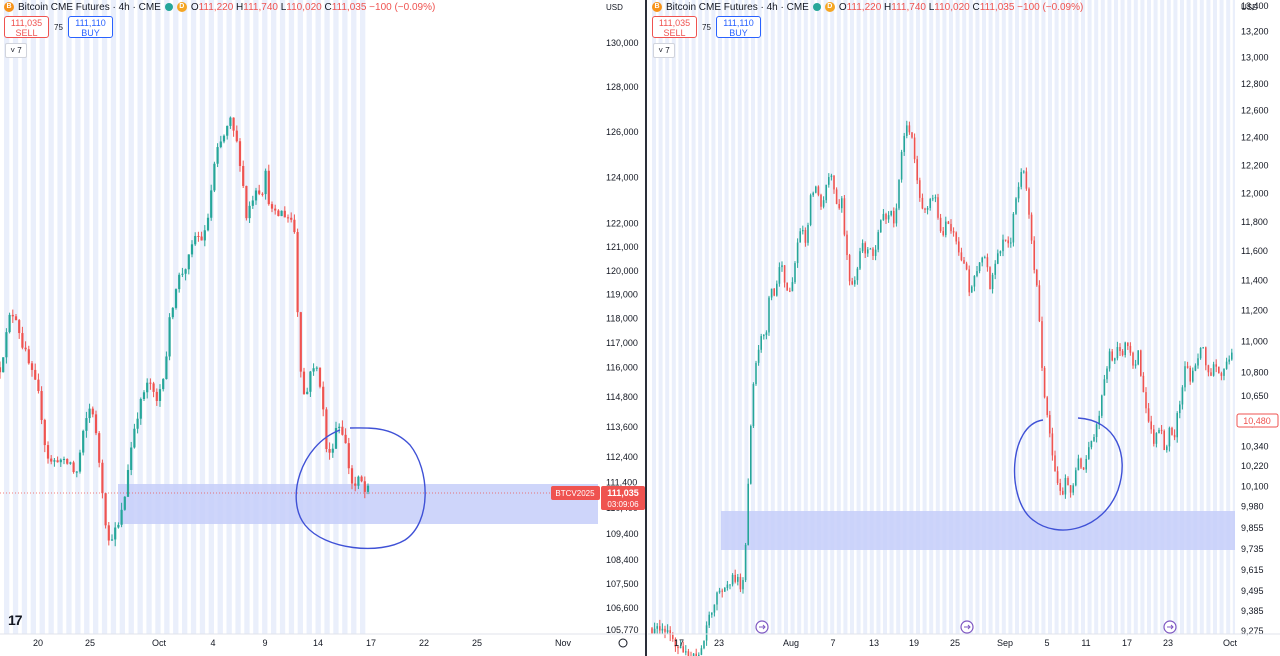 This screenshot has width=1280, height=656. What do you see at coordinates (1255, 57) in the screenshot?
I see `price-tick-label: 13,000` at bounding box center [1255, 57].